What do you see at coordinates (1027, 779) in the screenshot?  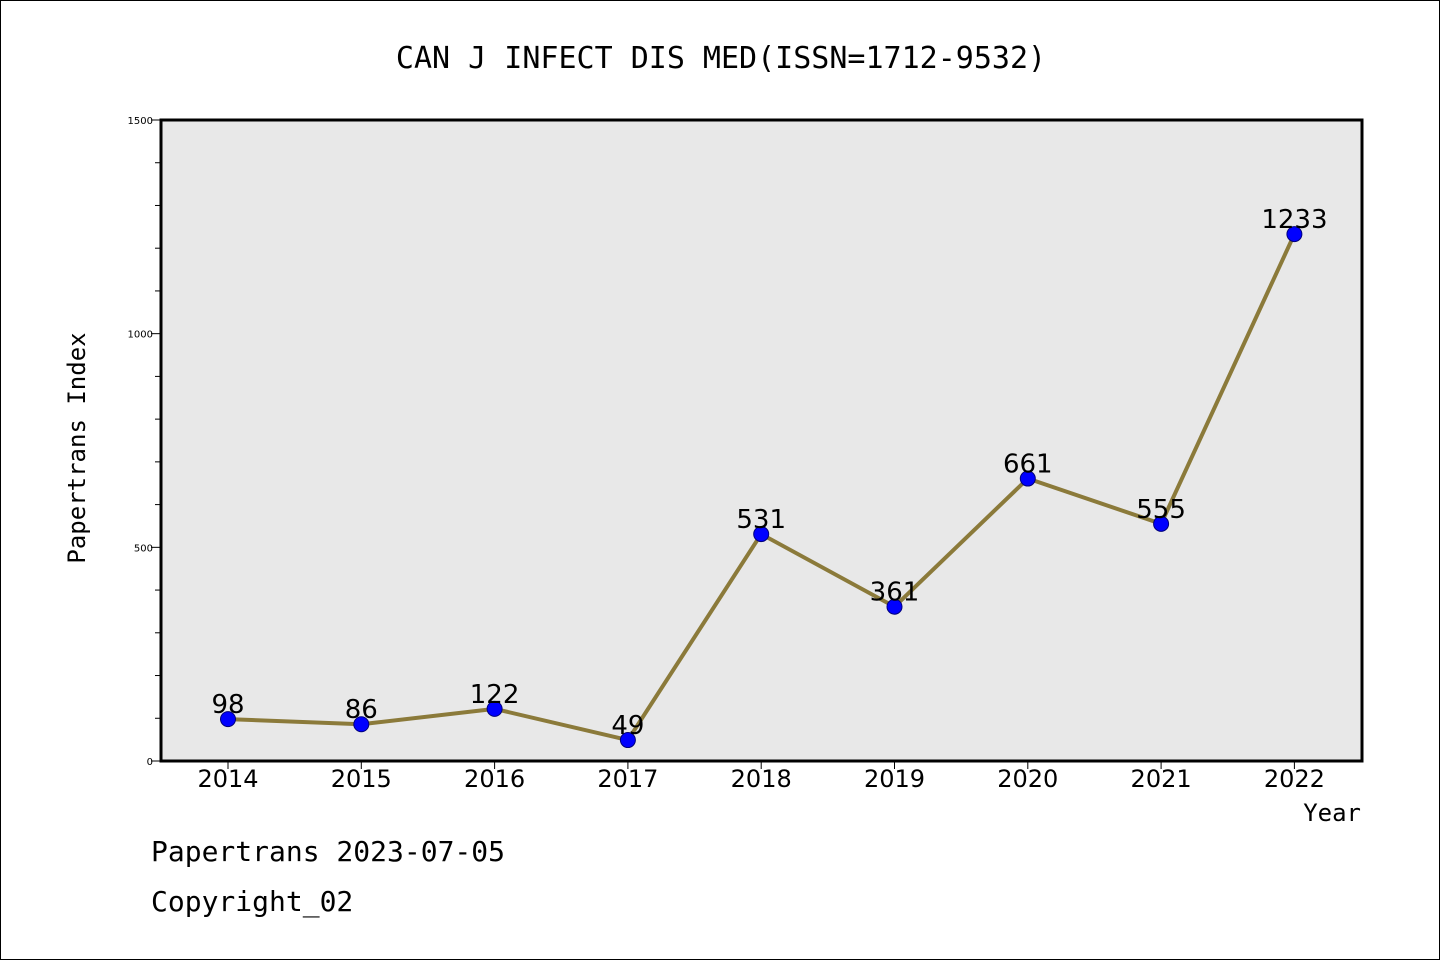 I see `x-tick-label: 2020` at bounding box center [1027, 779].